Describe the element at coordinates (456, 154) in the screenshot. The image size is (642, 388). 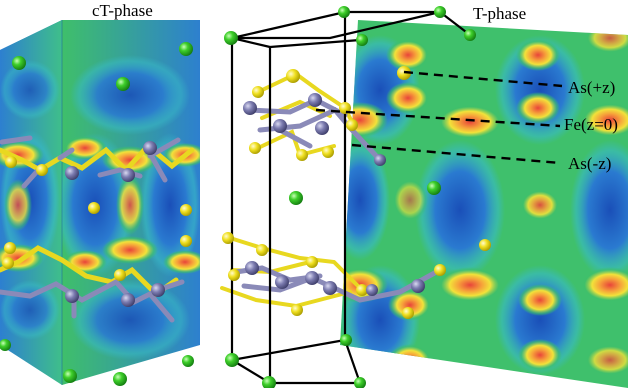
I see `guide-as-minus-z` at that location.